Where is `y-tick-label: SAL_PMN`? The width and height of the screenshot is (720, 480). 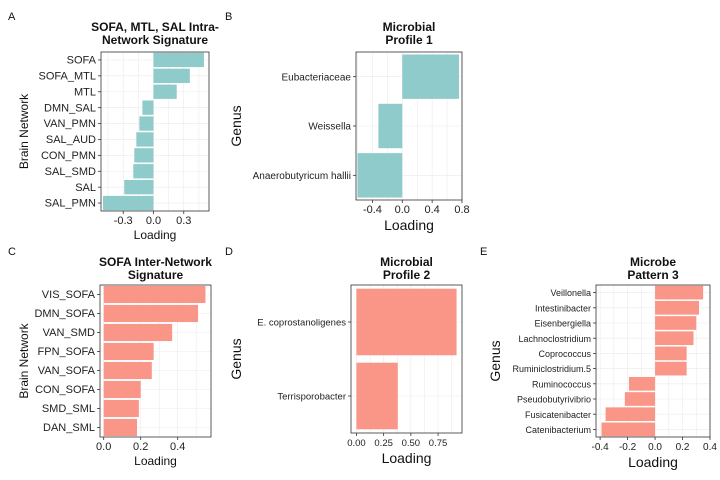
y-tick-label: SAL_PMN is located at coordinates (70, 204).